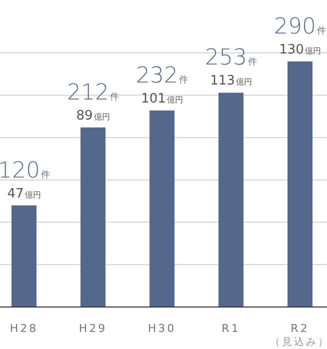  What do you see at coordinates (93, 116) in the screenshot?
I see `annotation: 89億円` at bounding box center [93, 116].